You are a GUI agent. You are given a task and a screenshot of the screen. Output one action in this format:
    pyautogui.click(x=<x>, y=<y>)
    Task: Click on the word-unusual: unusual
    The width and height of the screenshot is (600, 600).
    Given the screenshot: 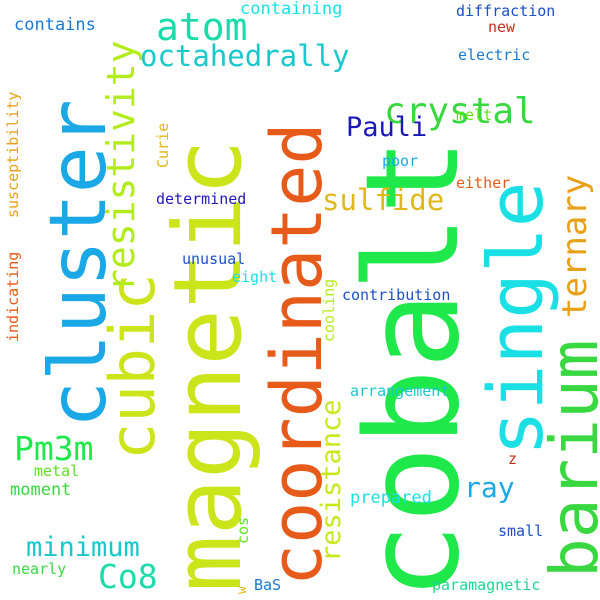 What is the action you would take?
    pyautogui.click(x=214, y=259)
    